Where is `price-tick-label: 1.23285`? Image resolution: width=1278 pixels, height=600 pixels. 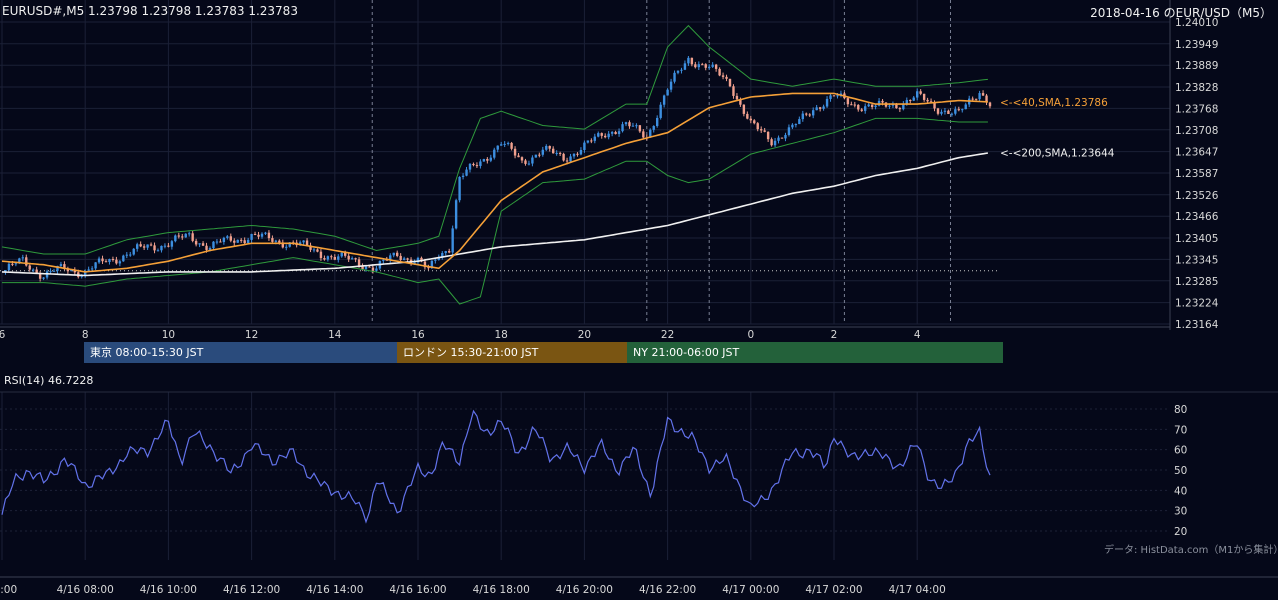 price-tick-label: 1.23285 is located at coordinates (1196, 282).